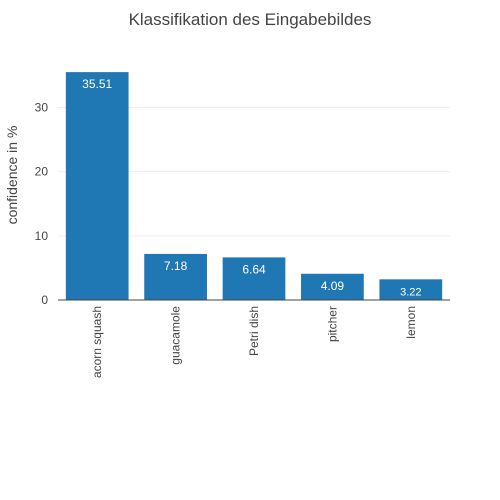  What do you see at coordinates (176, 335) in the screenshot?
I see `x-tick-label: guacamole` at bounding box center [176, 335].